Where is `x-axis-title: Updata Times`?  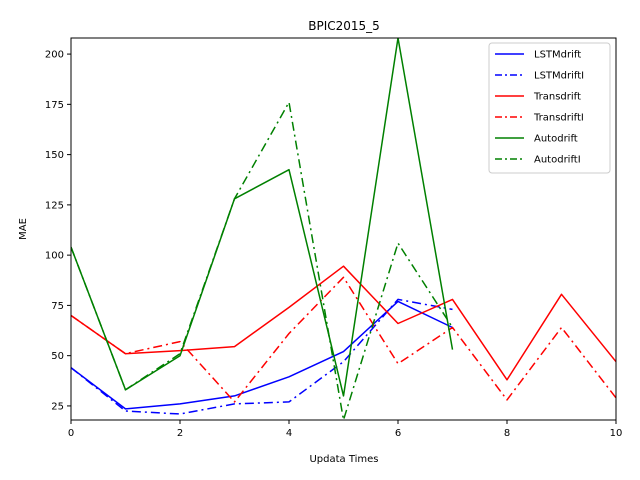
x-axis-title: Updata Times is located at coordinates (343, 459).